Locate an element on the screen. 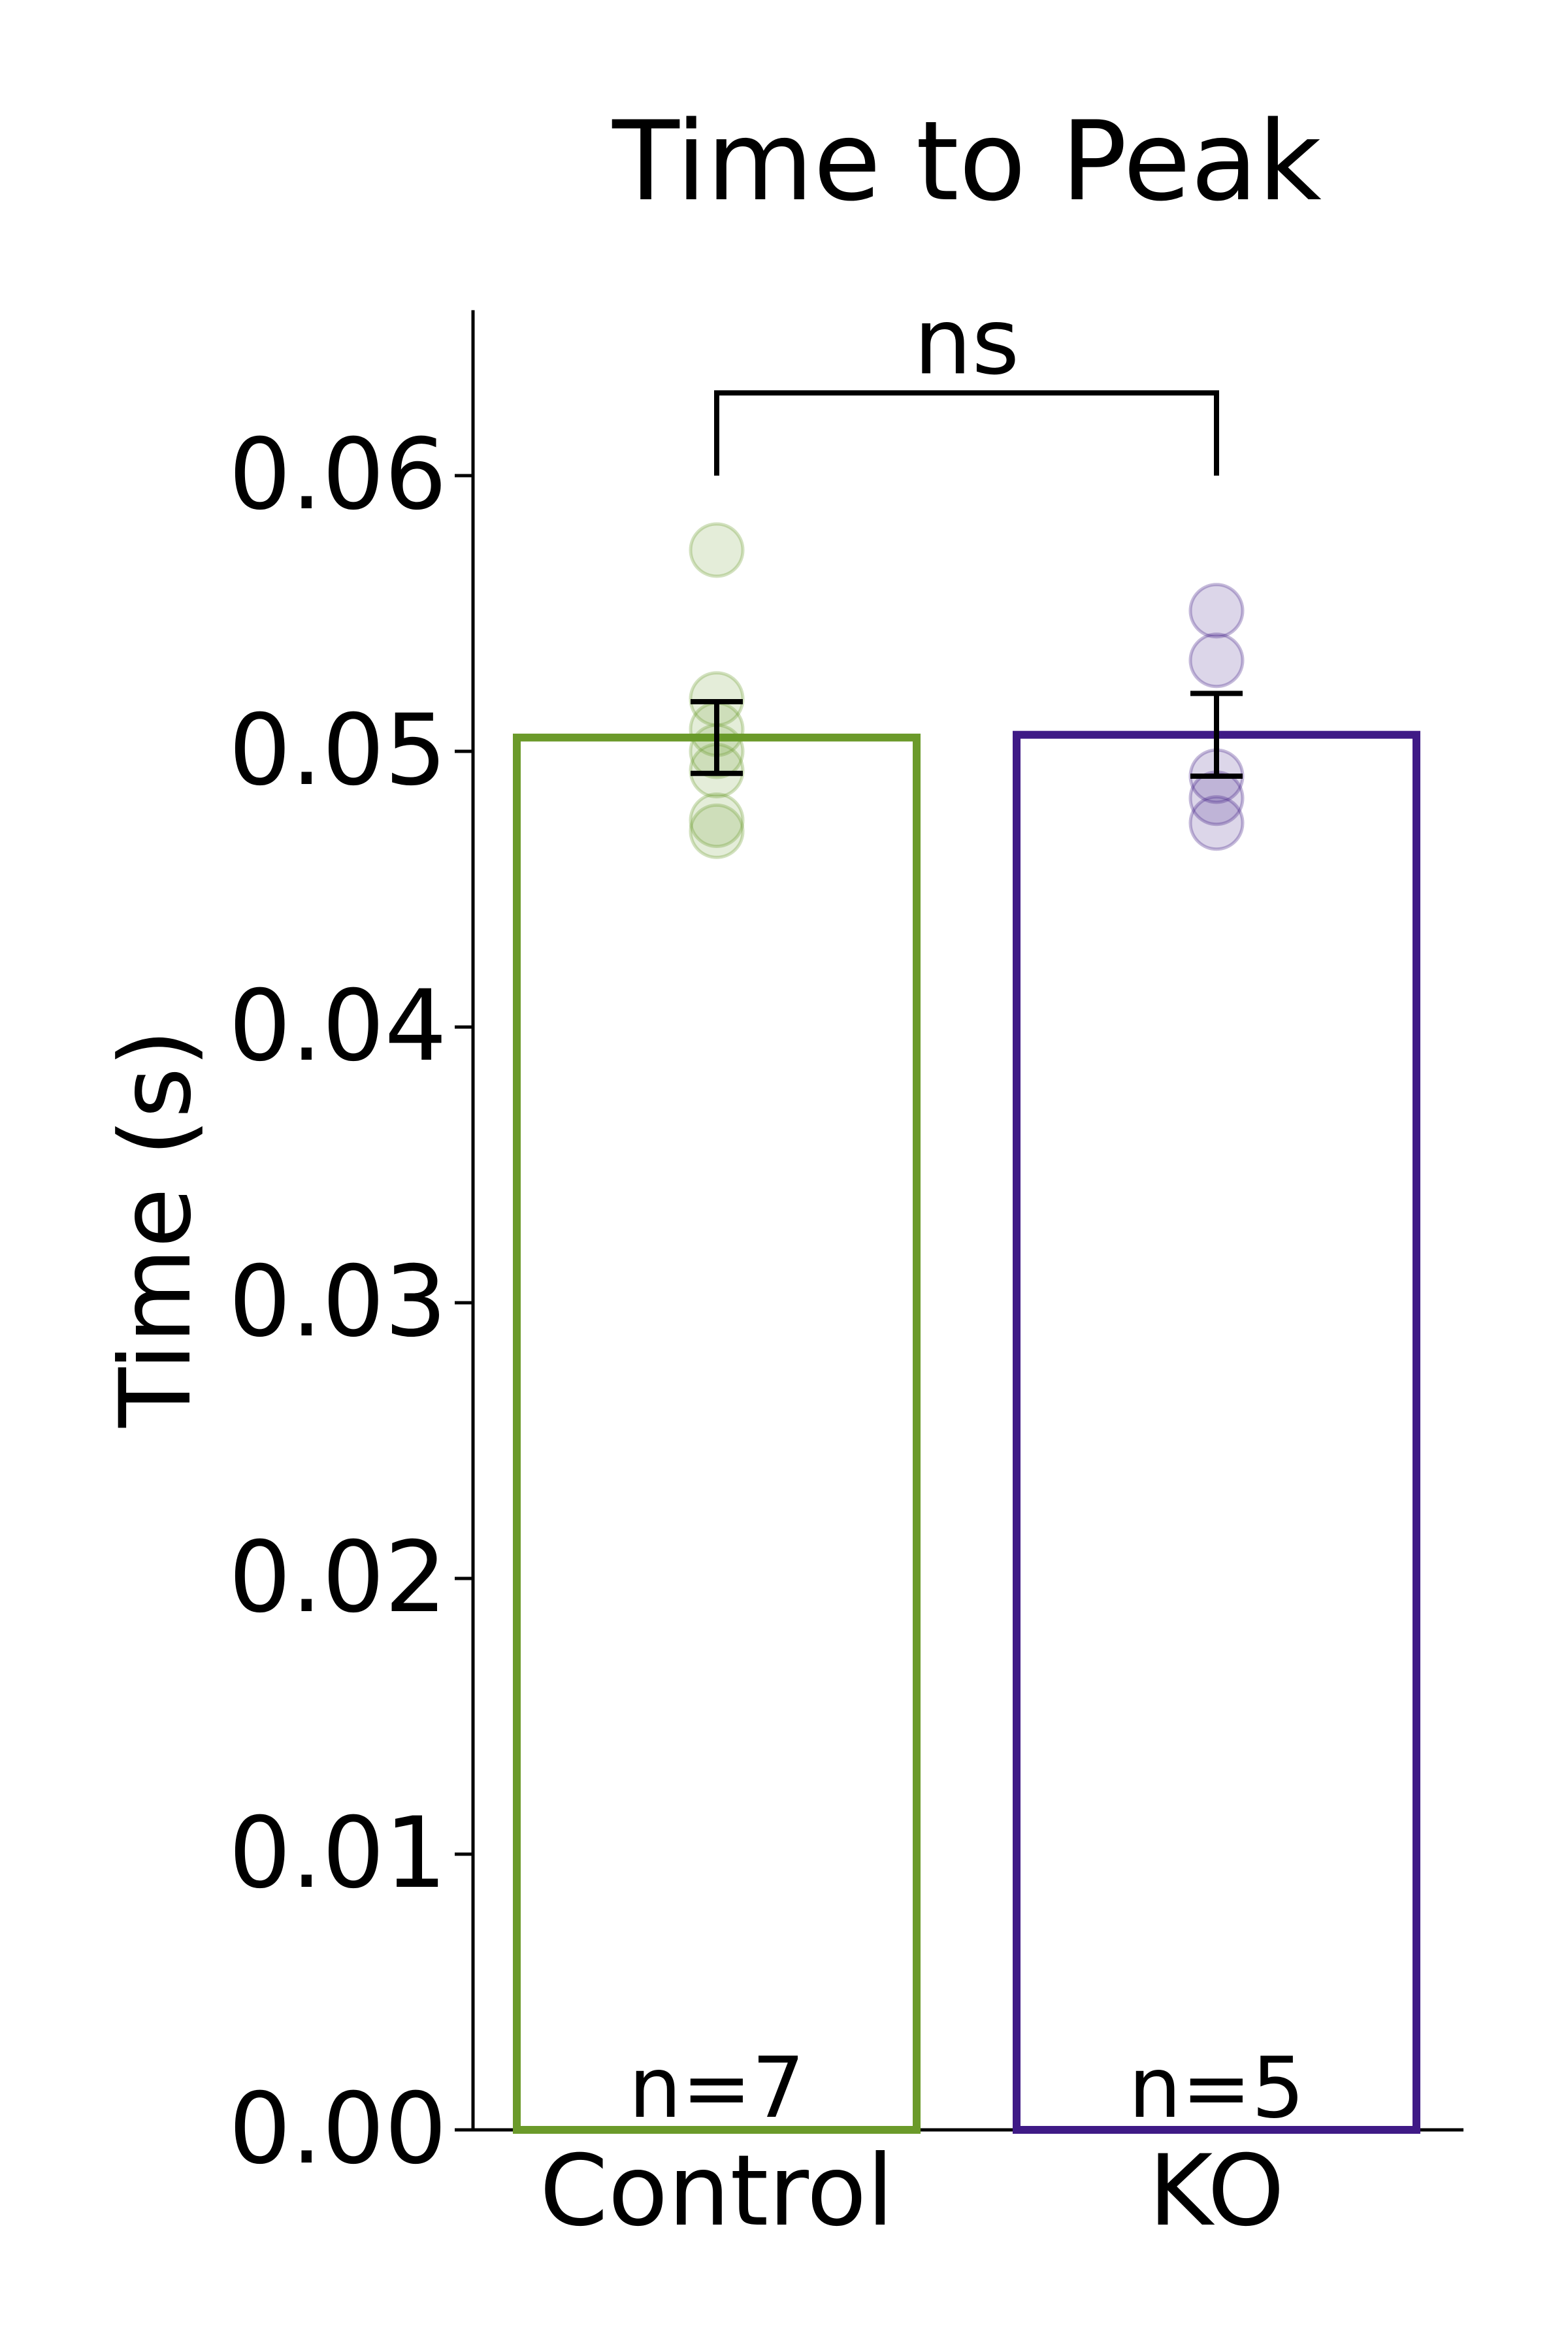 This screenshot has width=1568, height=2352. x-tick-label: Control is located at coordinates (717, 2191).